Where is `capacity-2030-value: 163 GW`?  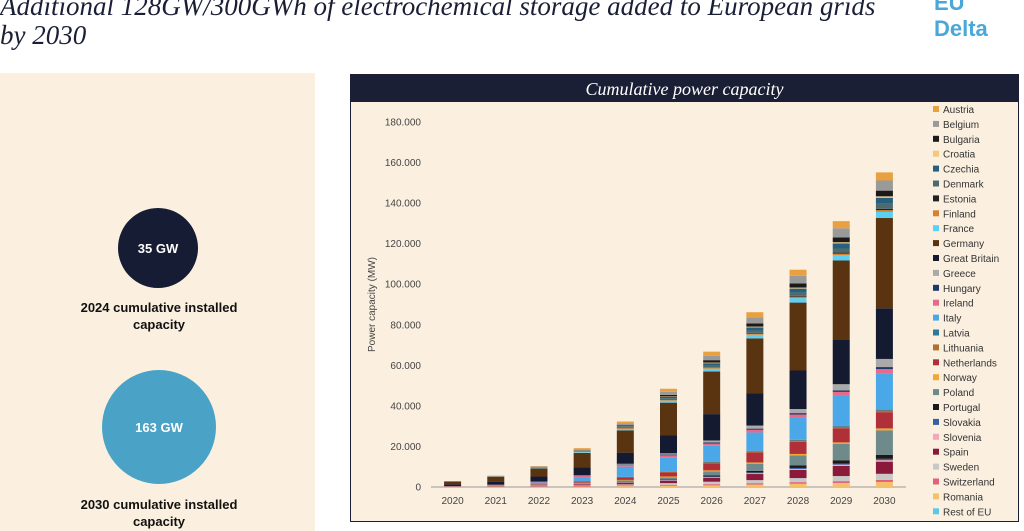
capacity-2030-value: 163 GW is located at coordinates (159, 427).